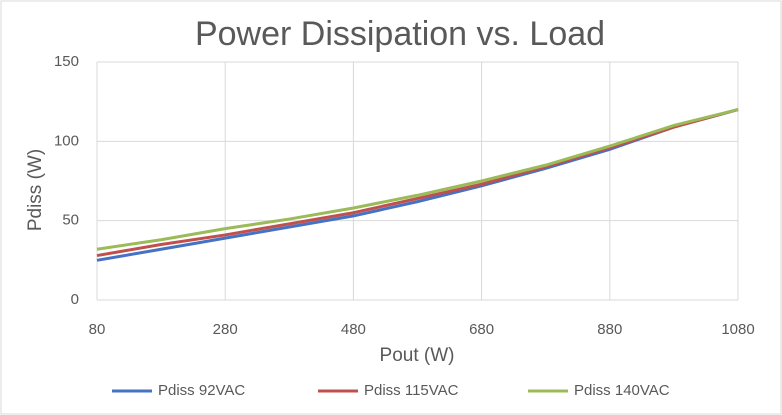 The width and height of the screenshot is (782, 415). I want to click on legend-label: Pdiss 92VAC, so click(201, 390).